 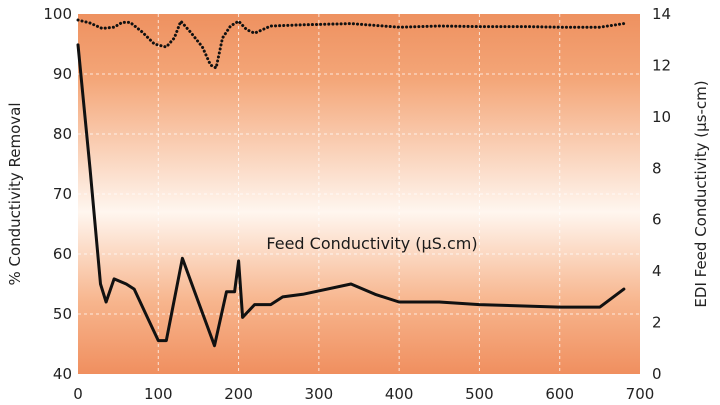 I want to click on y-tick-label: 70, so click(x=62, y=194).